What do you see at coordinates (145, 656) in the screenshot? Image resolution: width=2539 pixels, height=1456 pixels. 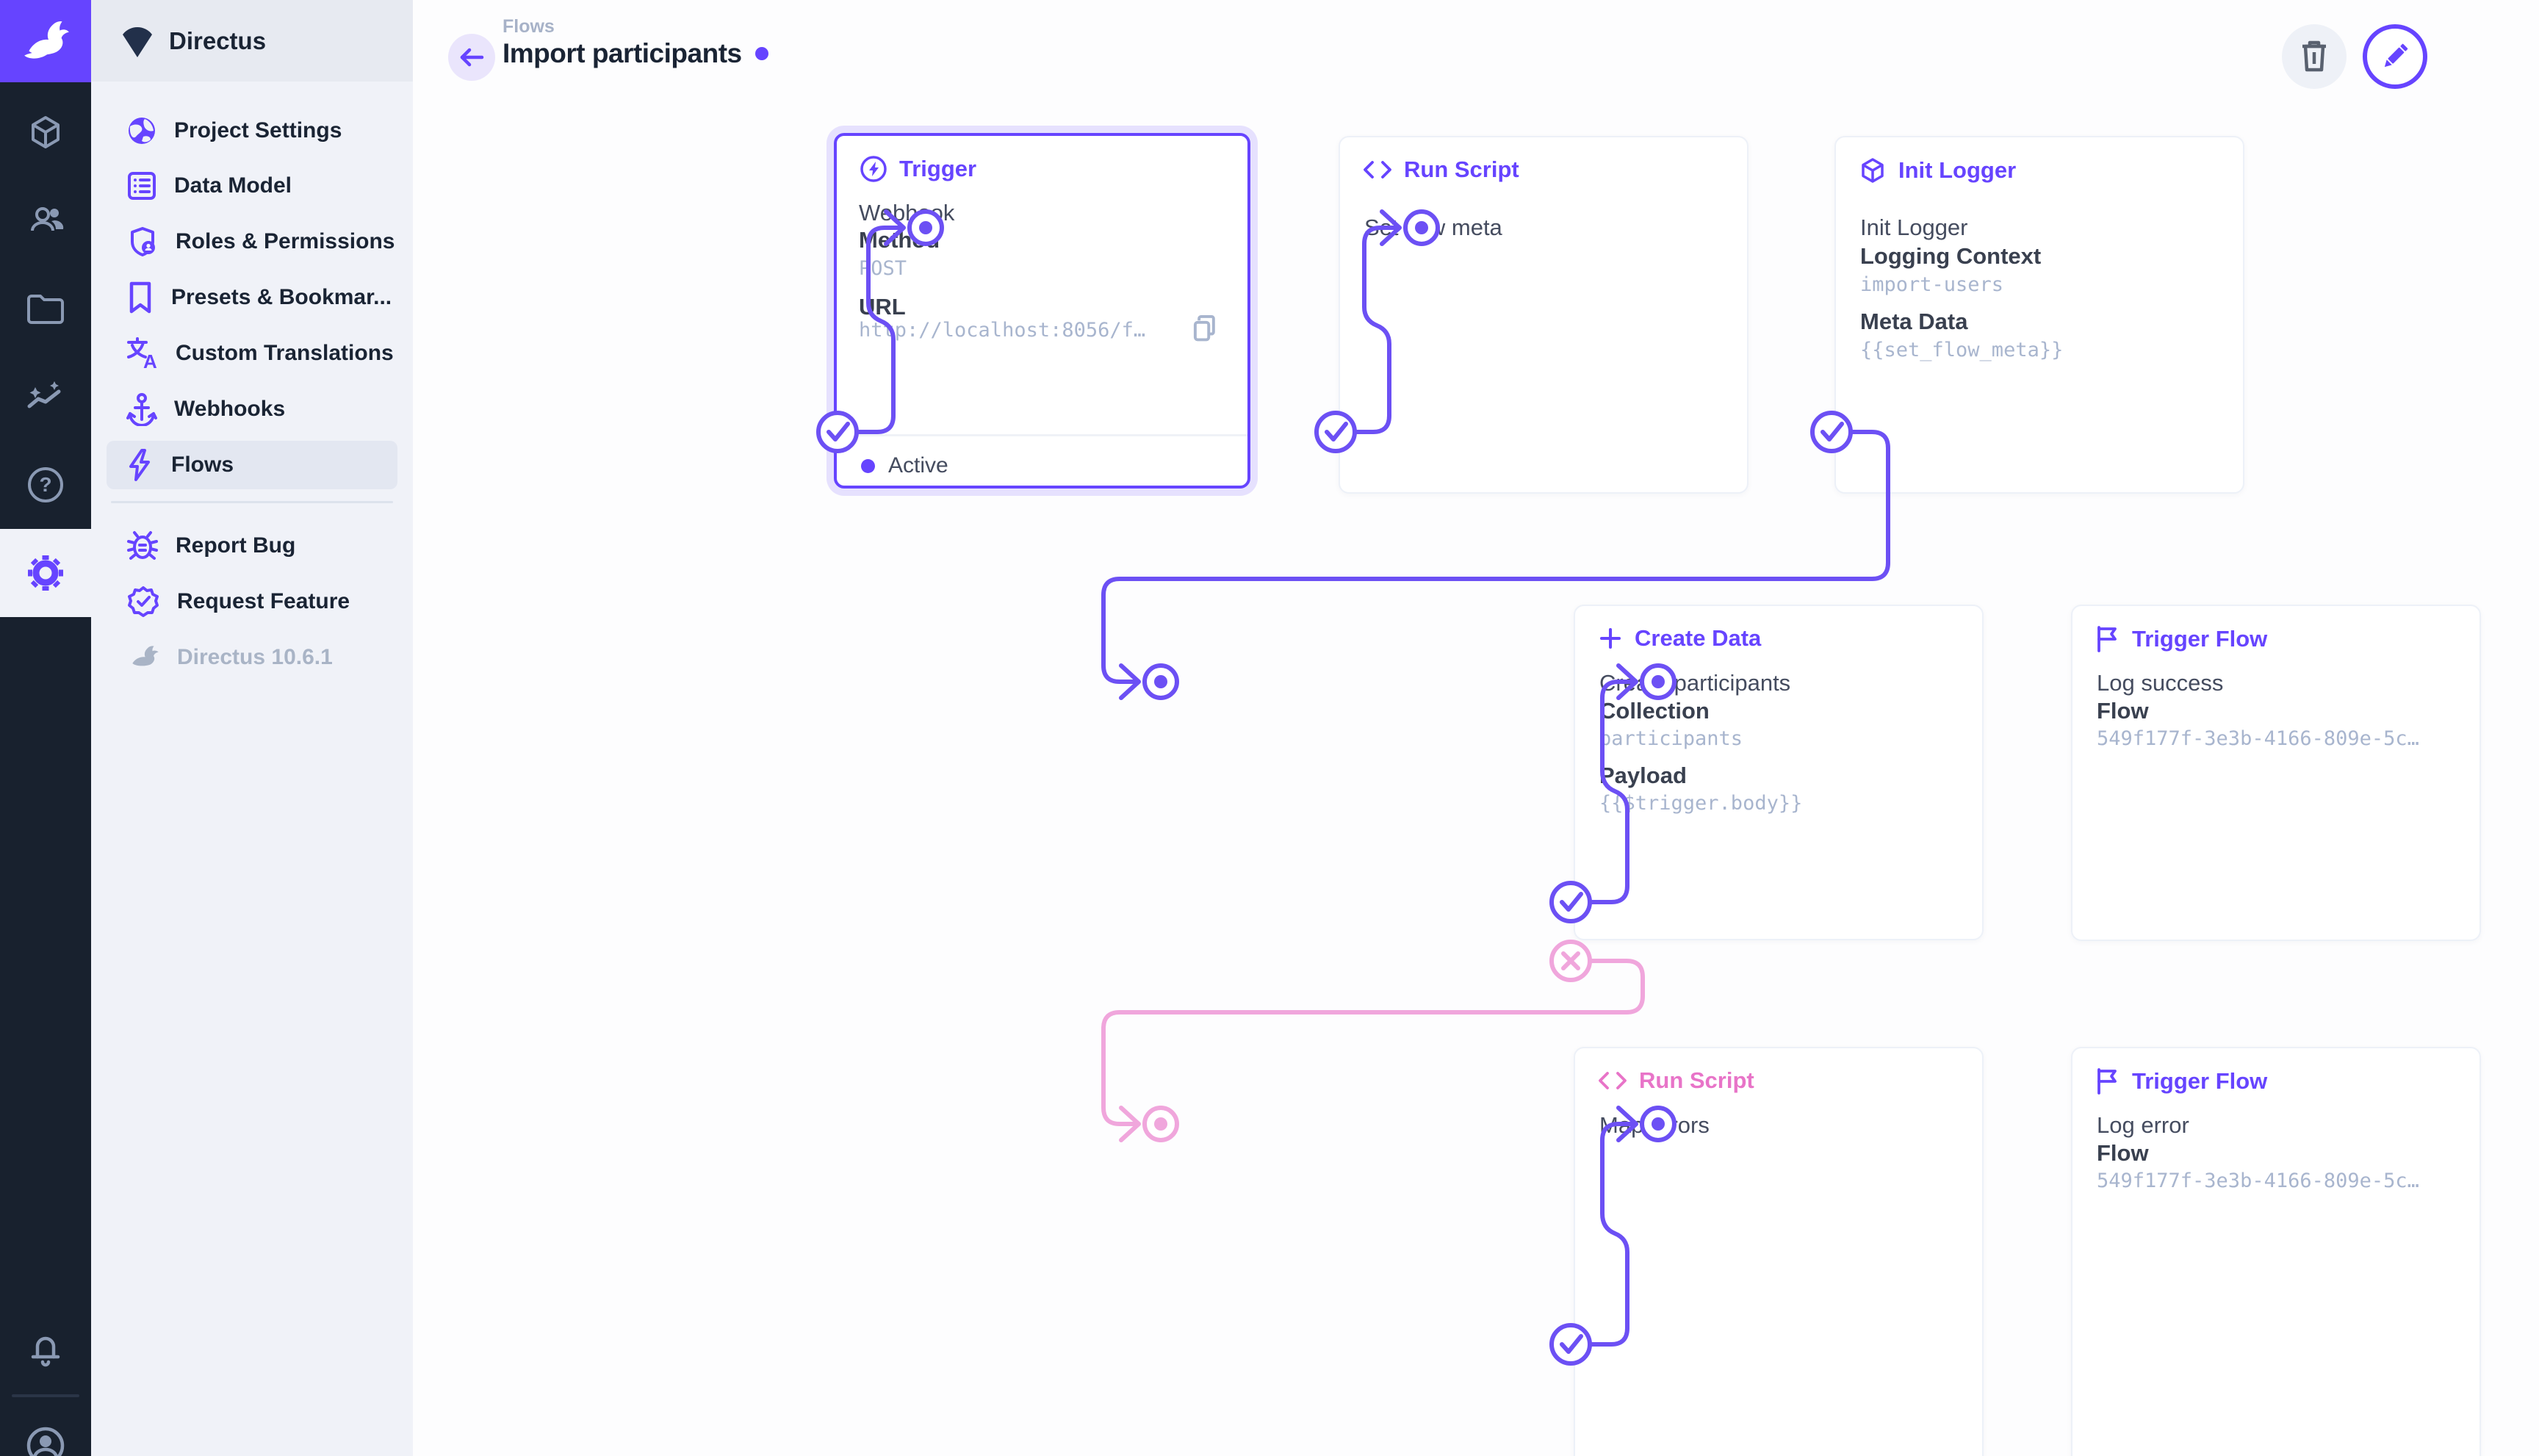 I see `rabbit-gray-icon` at bounding box center [145, 656].